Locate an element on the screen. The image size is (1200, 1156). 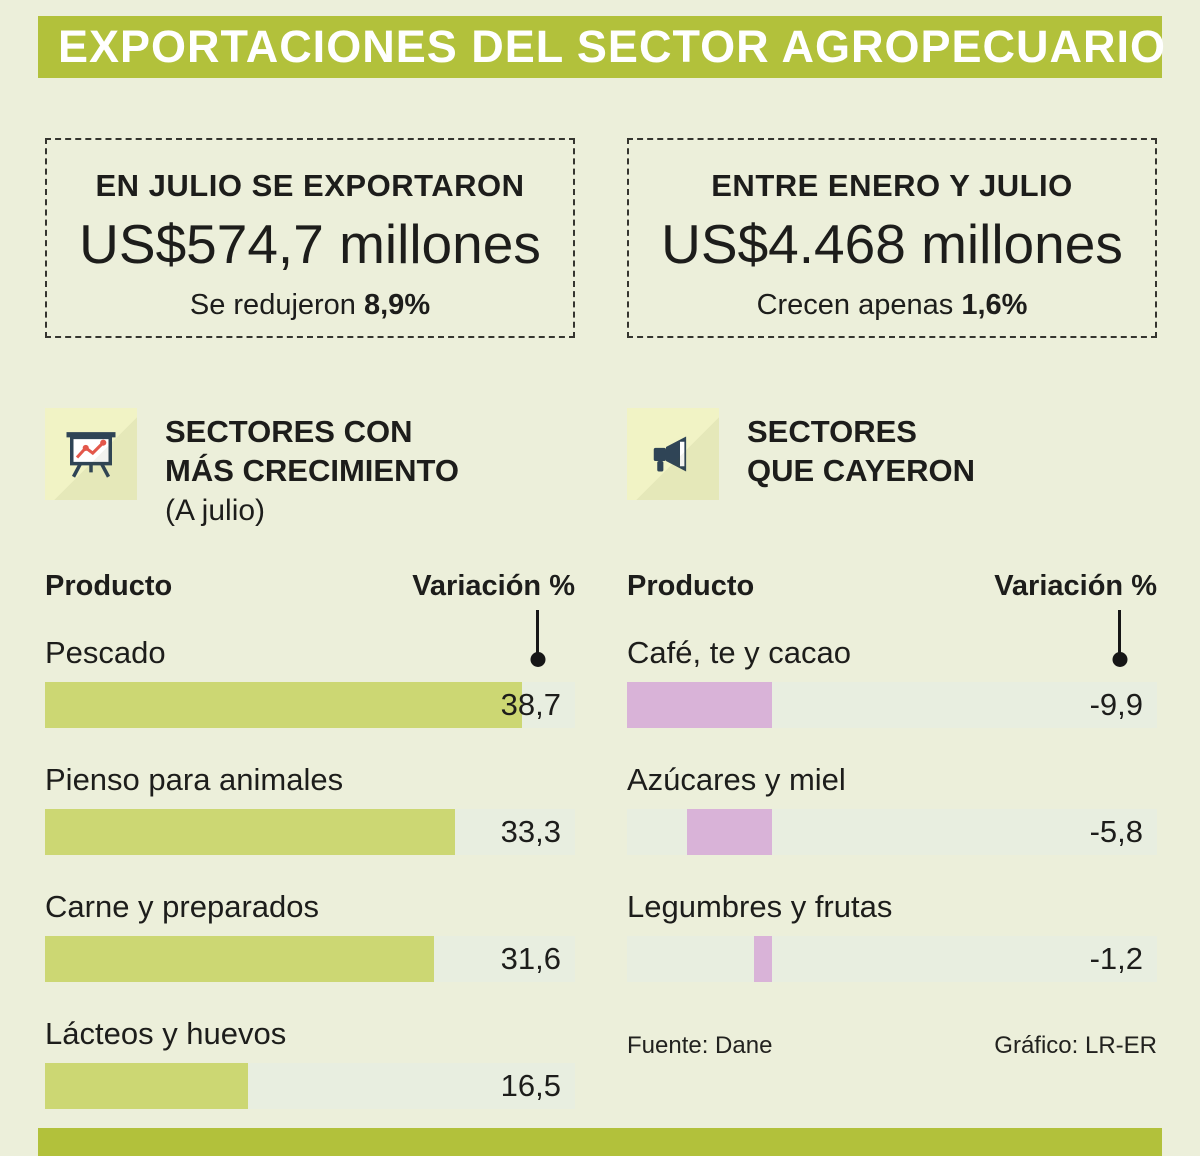
table-row: Azúcares y miel -5,8 is located at coordinates (892, 808).